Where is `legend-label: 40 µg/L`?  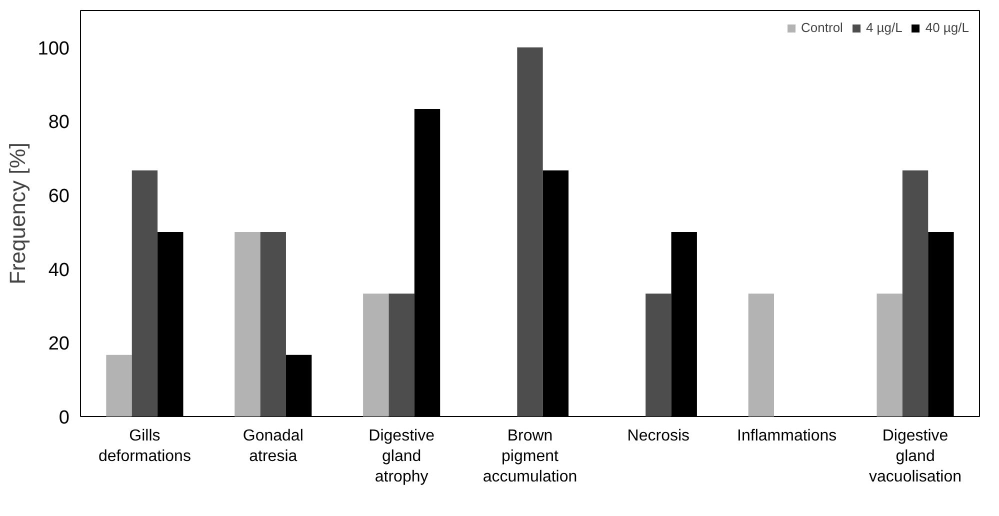 legend-label: 40 µg/L is located at coordinates (947, 27).